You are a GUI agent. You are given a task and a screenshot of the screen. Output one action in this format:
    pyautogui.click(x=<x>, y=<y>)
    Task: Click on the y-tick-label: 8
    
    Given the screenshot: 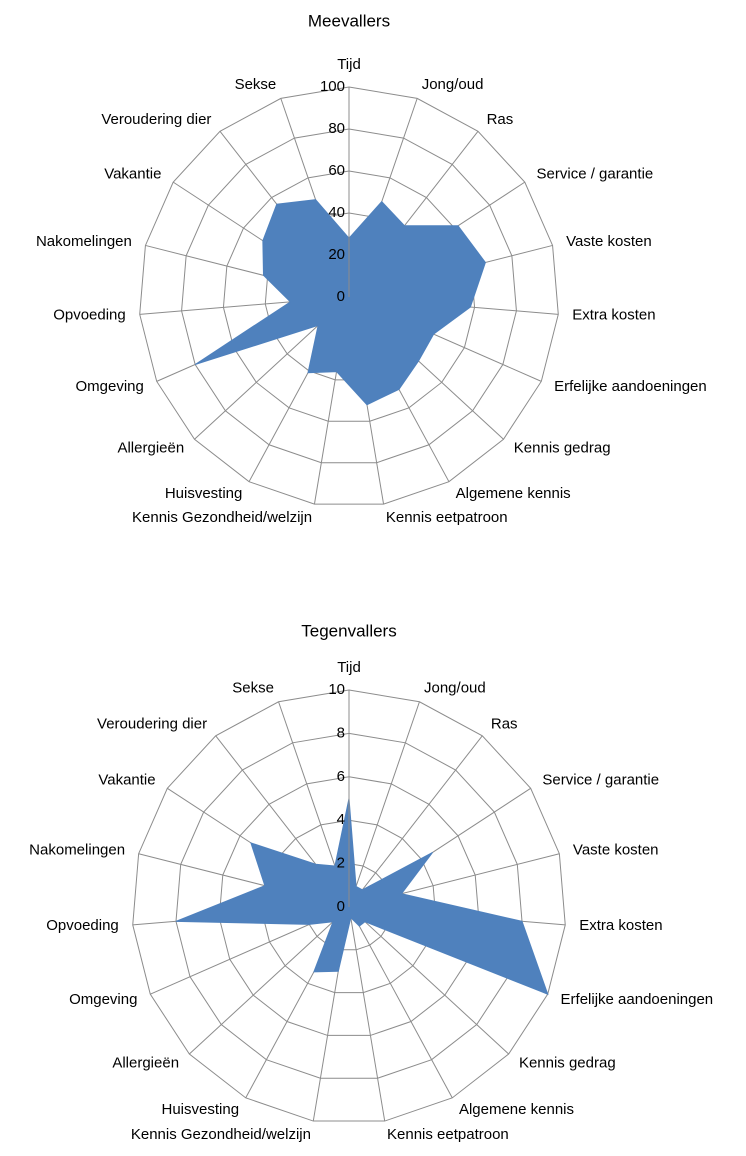 What is the action you would take?
    pyautogui.click(x=341, y=732)
    